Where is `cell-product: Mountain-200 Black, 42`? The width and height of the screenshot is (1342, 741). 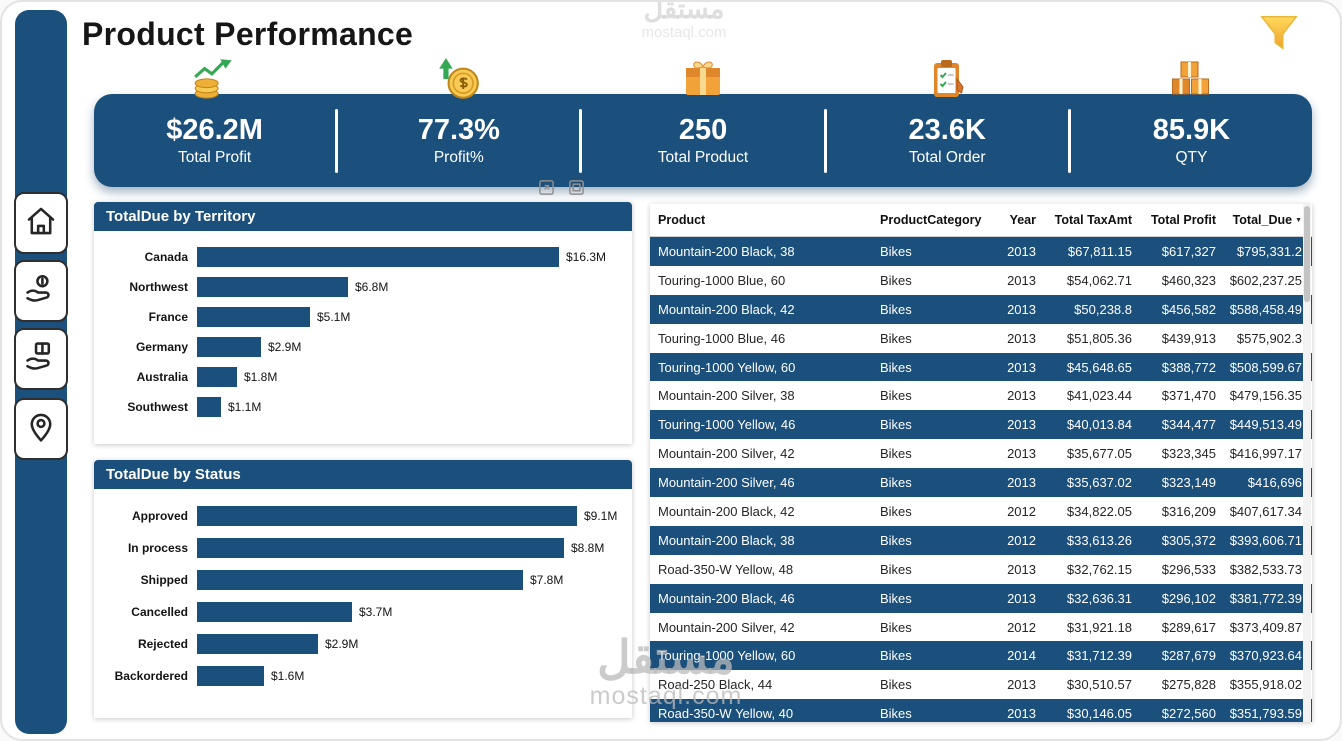
cell-product: Mountain-200 Black, 42 is located at coordinates (726, 511).